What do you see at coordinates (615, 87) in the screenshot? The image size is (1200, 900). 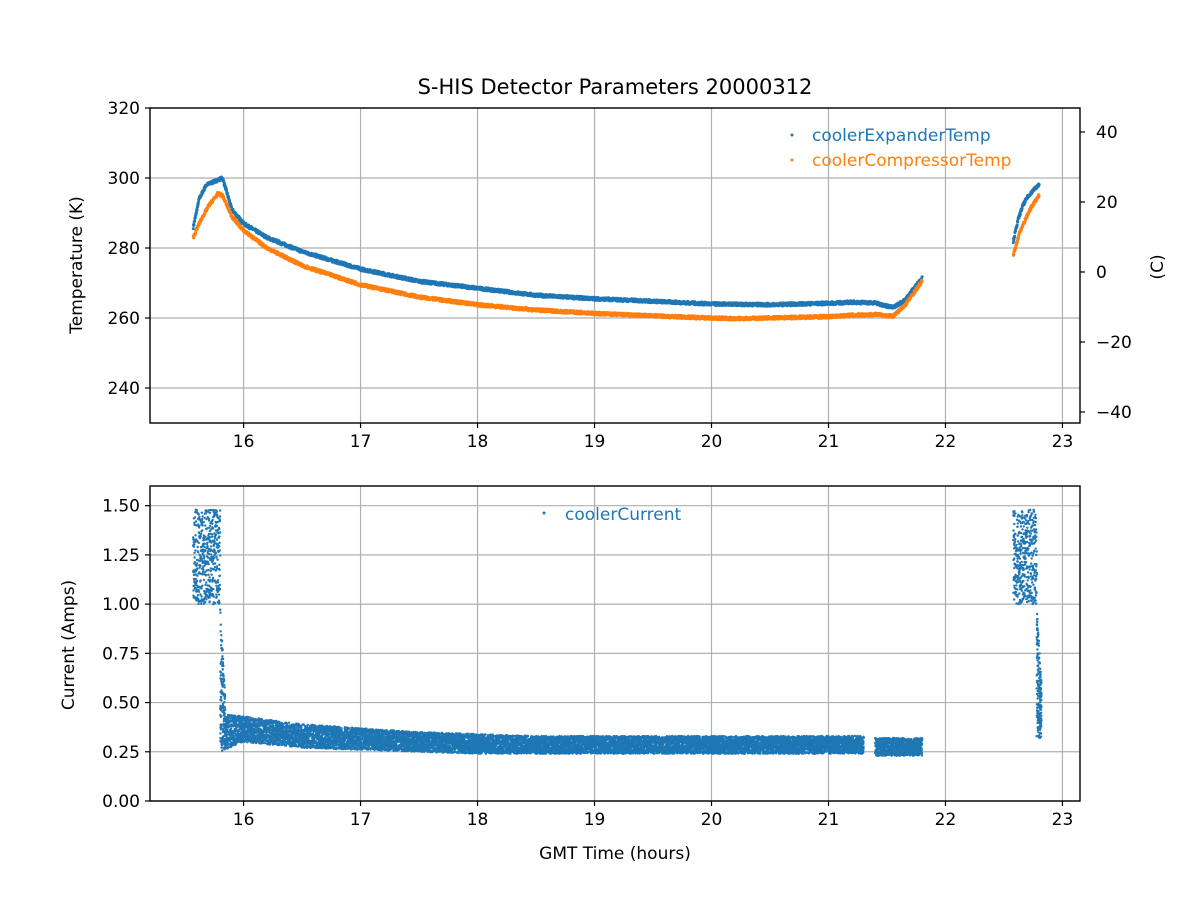 I see `chart-title: S-HIS Detector Parameters 20000312` at bounding box center [615, 87].